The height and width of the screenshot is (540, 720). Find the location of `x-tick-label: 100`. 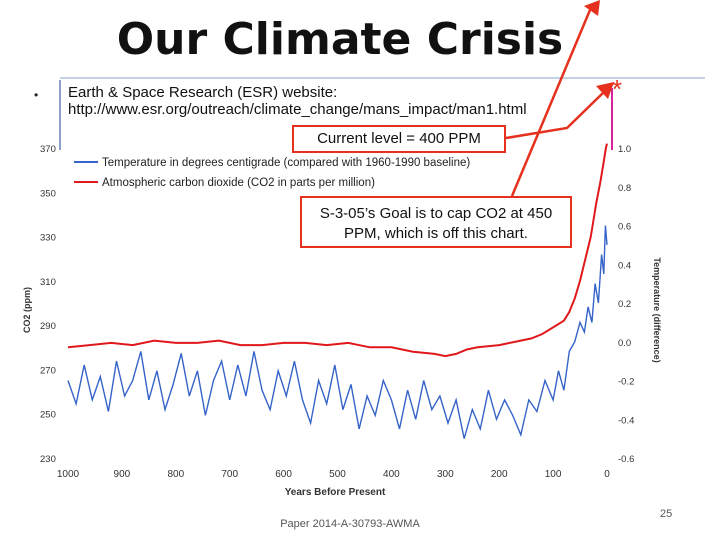

x-tick-label: 100 is located at coordinates (553, 474).